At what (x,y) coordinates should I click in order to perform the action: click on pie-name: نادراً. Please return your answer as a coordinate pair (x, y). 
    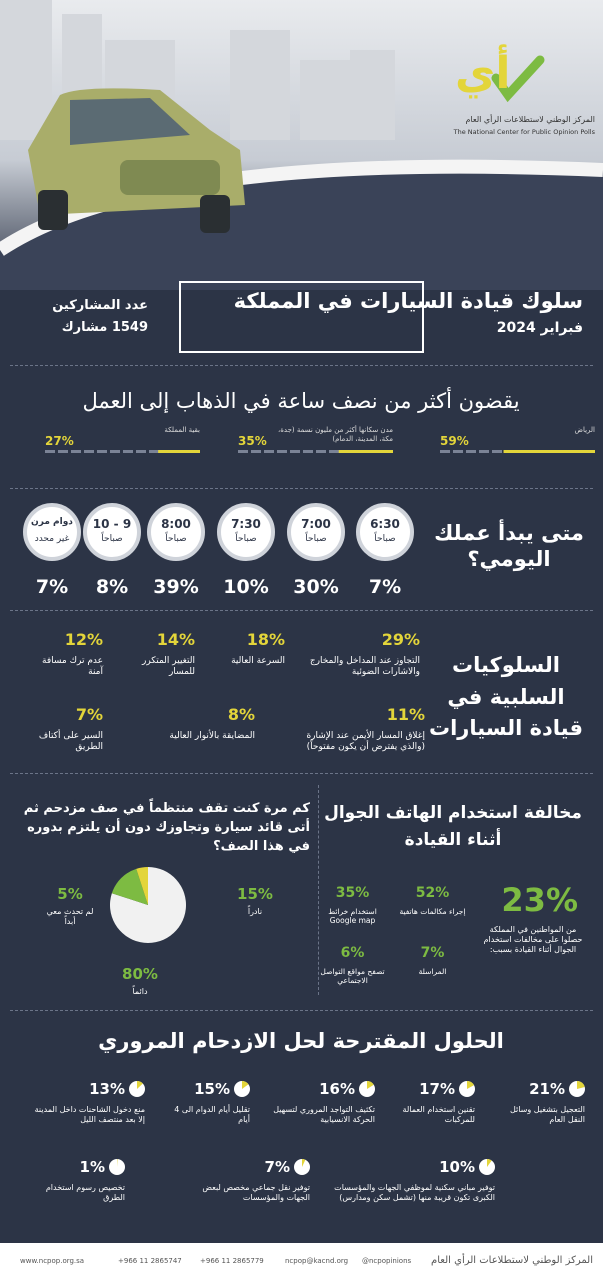
    Looking at the image, I should click on (255, 911).